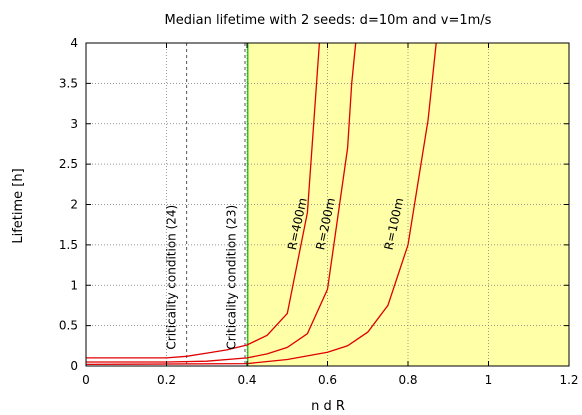 The height and width of the screenshot is (415, 582). I want to click on criticality-label-0: Criticality condition (24), so click(171, 277).